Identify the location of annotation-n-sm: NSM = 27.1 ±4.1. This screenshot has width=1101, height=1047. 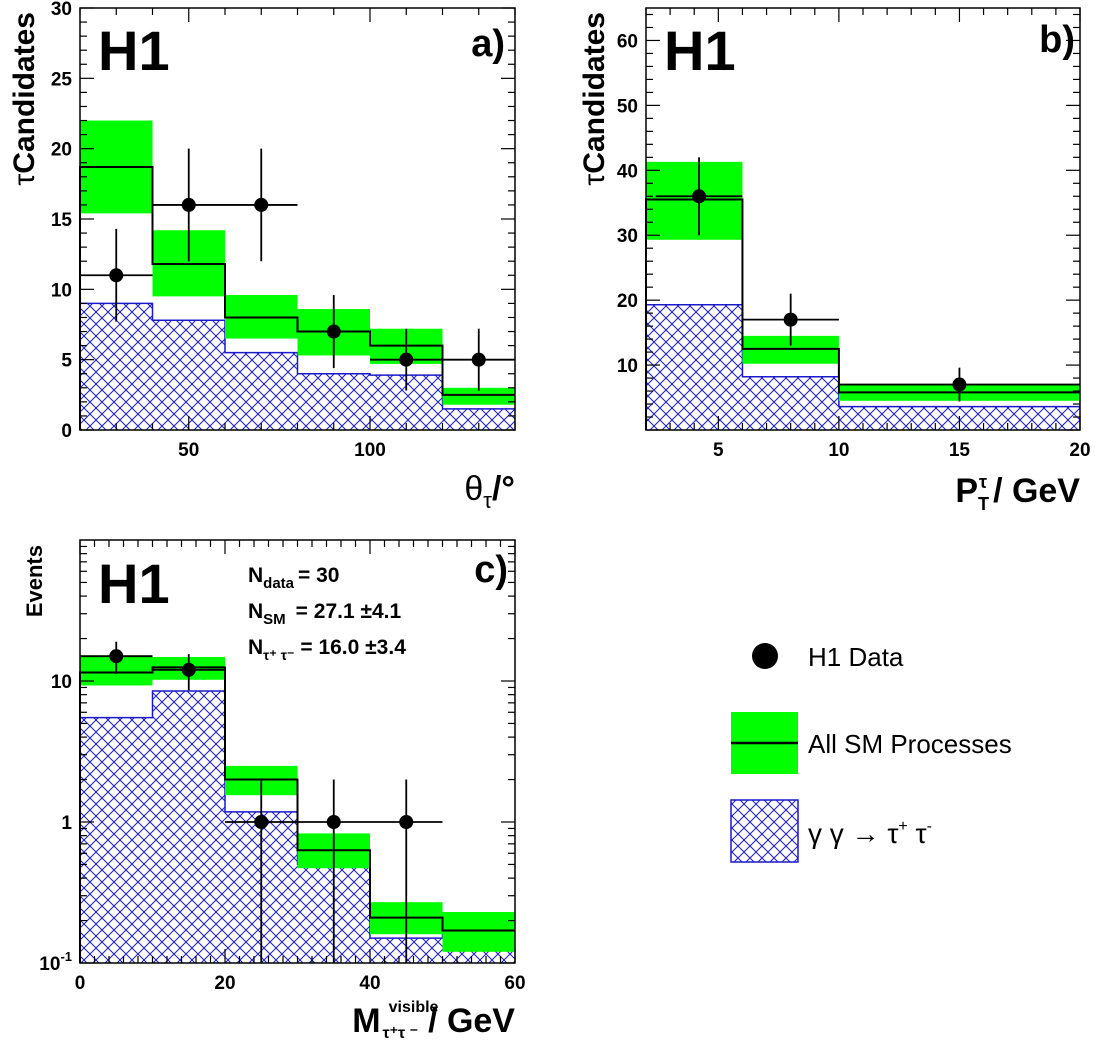
(325, 614).